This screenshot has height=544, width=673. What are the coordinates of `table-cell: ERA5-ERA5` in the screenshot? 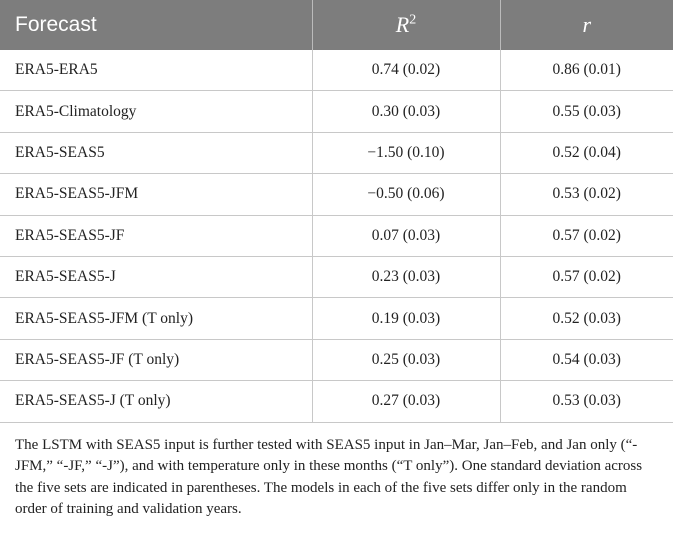 It's located at (156, 71).